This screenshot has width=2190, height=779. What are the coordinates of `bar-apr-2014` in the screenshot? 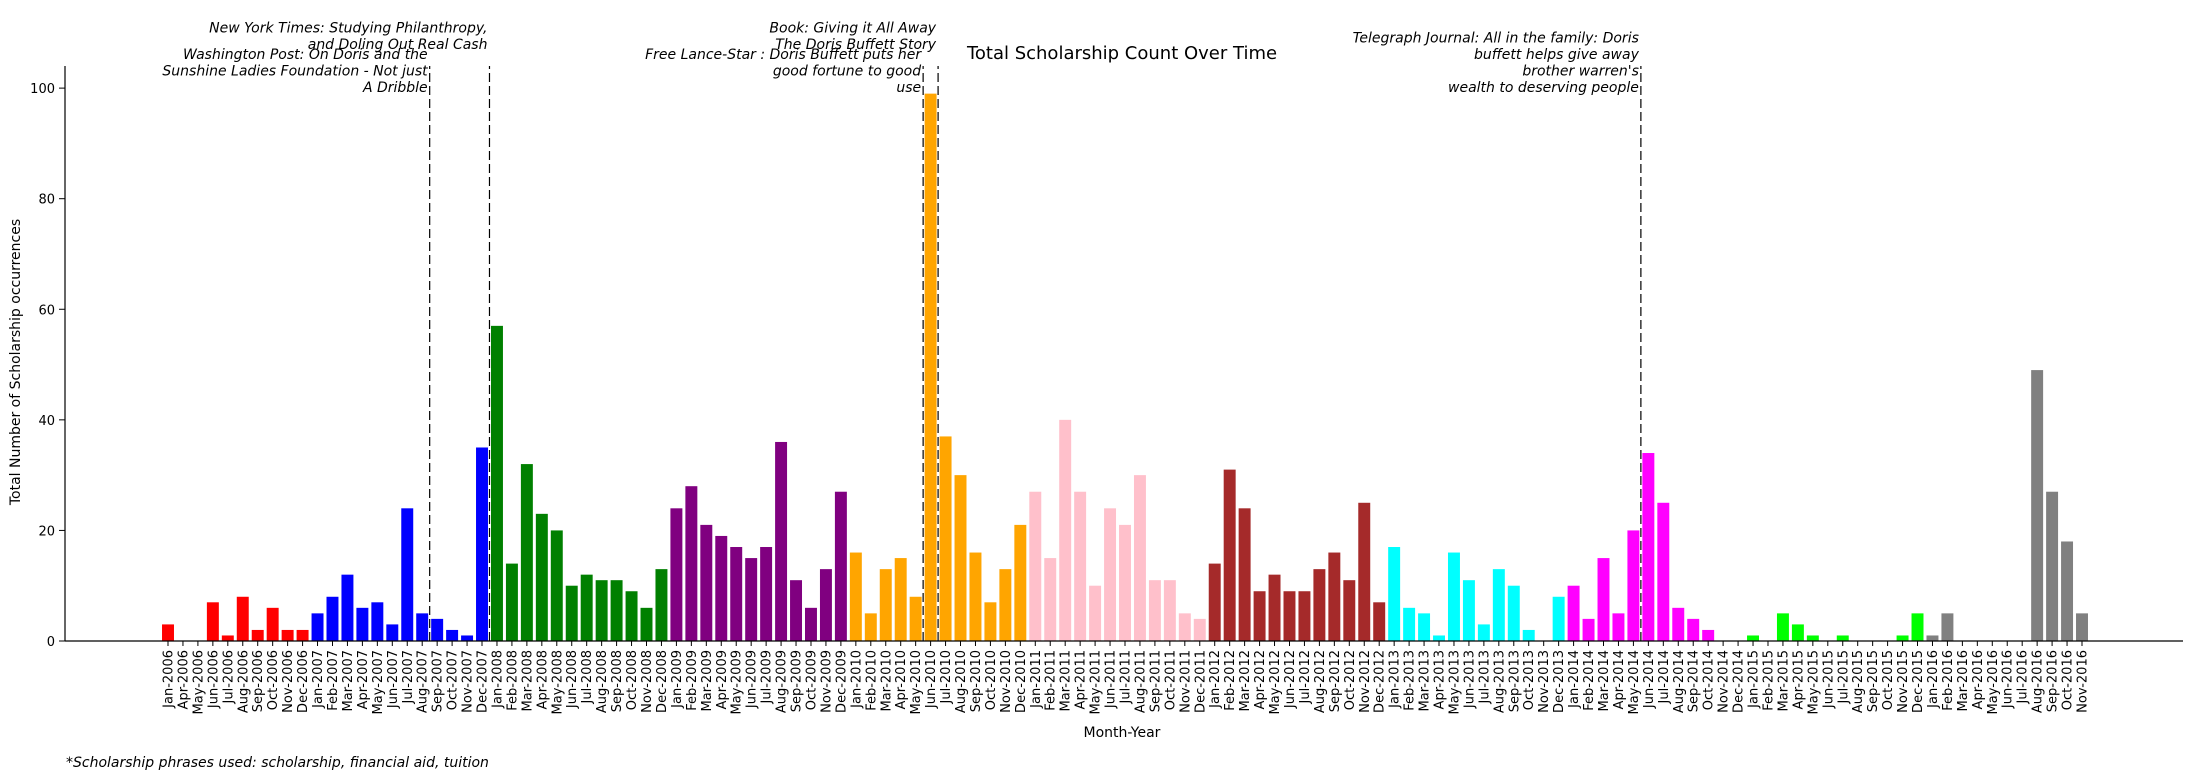 It's located at (1618, 627).